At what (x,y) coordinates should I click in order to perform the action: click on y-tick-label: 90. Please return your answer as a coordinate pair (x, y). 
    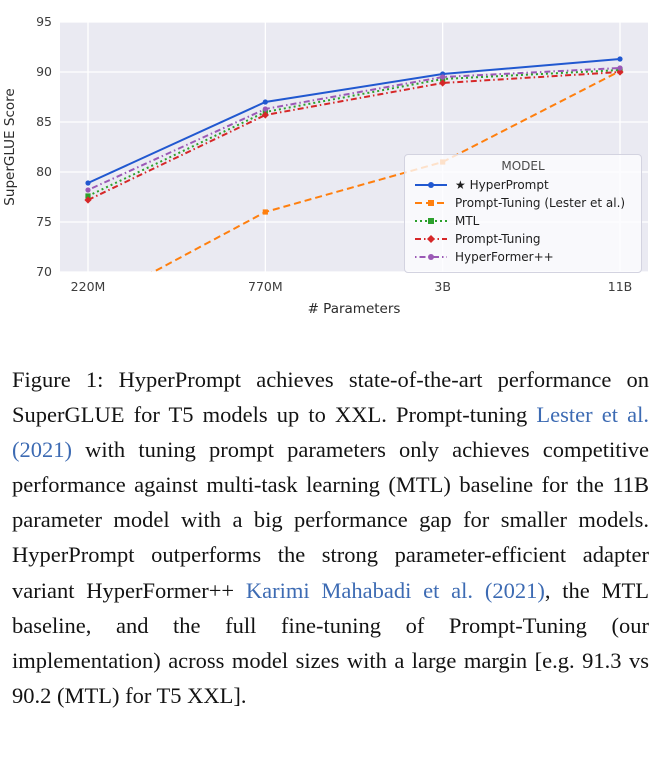
    Looking at the image, I should click on (44, 71).